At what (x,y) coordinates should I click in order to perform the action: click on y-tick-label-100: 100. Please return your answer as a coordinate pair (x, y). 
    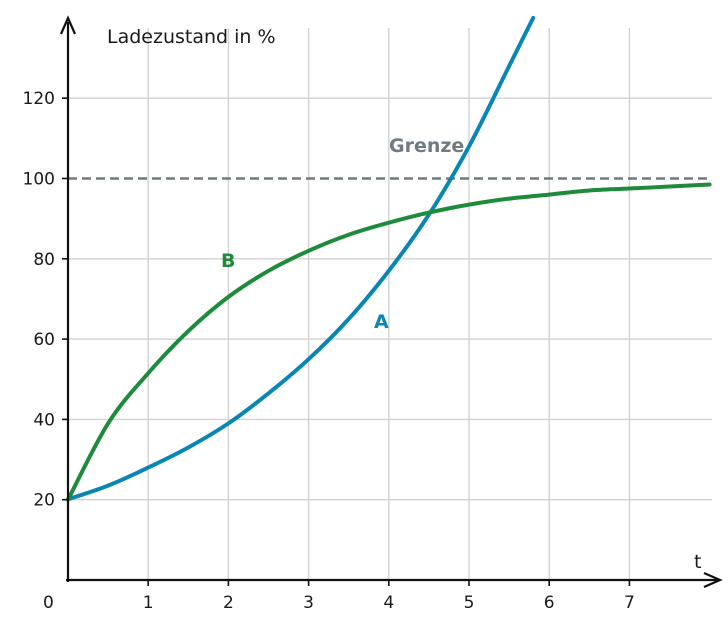
    Looking at the image, I should click on (39, 180).